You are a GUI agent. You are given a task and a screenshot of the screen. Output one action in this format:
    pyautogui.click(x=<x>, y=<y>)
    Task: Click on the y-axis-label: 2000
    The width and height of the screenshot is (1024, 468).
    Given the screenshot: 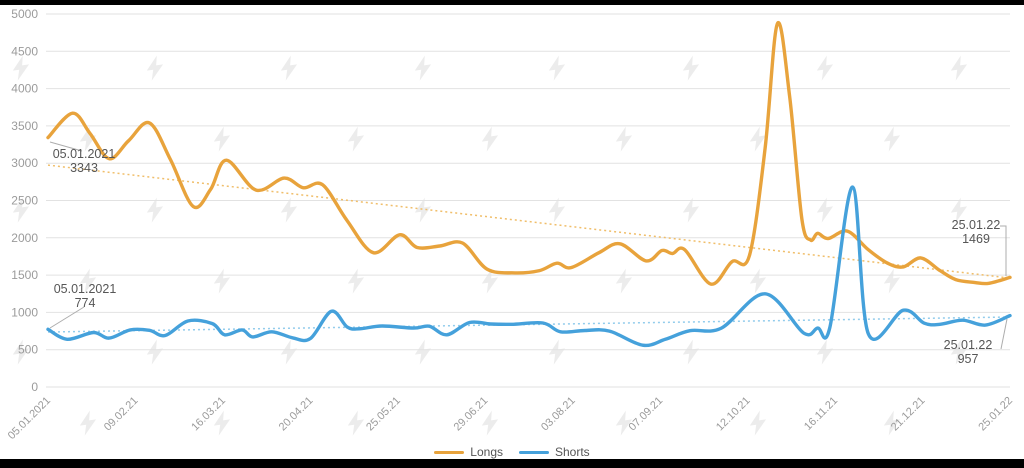 What is the action you would take?
    pyautogui.click(x=24, y=238)
    